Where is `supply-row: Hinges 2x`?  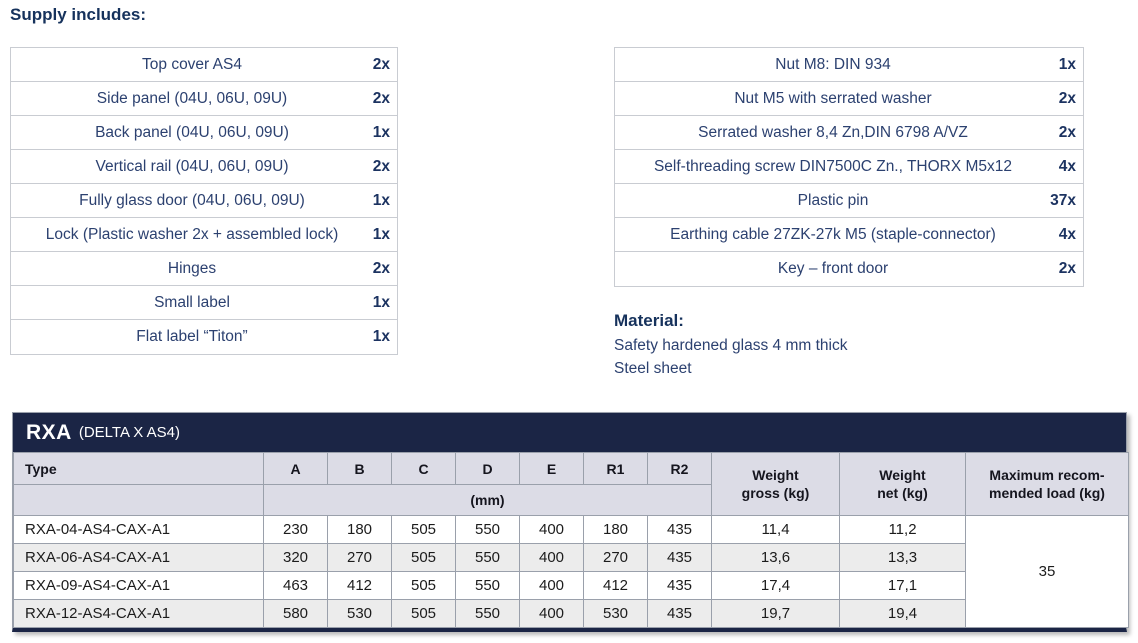 supply-row: Hinges 2x is located at coordinates (204, 269).